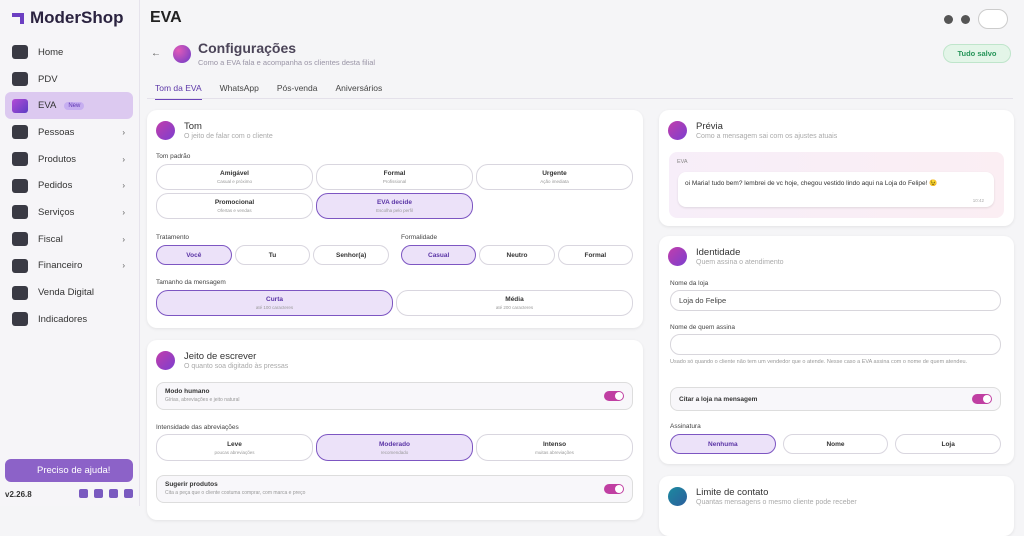 The image size is (1024, 536). Describe the element at coordinates (297, 88) in the screenshot. I see `tab: Pós-venda` at that location.